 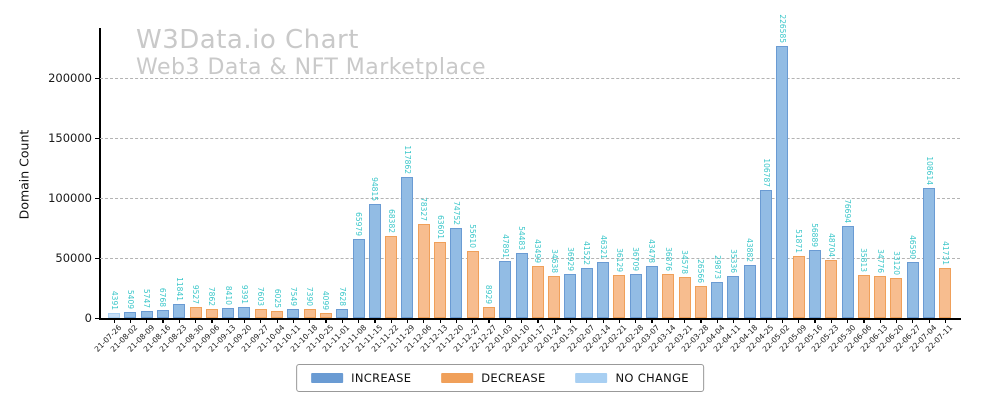 What do you see at coordinates (391, 221) in the screenshot?
I see `bar-value-label: 68382` at bounding box center [391, 221].